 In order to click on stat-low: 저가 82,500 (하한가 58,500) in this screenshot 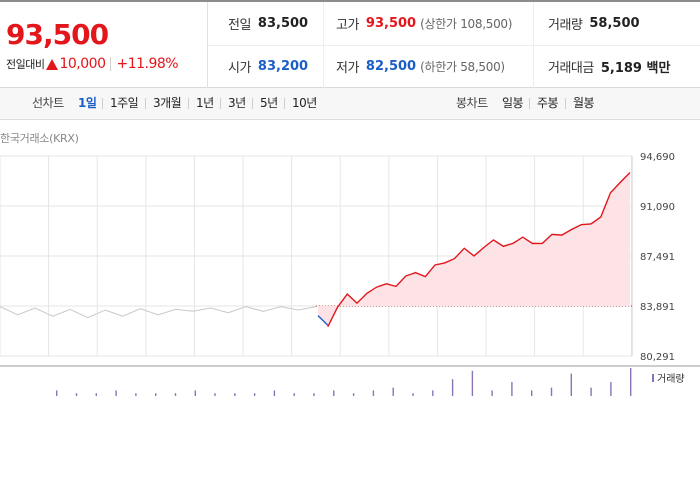, I will do `click(429, 66)`.